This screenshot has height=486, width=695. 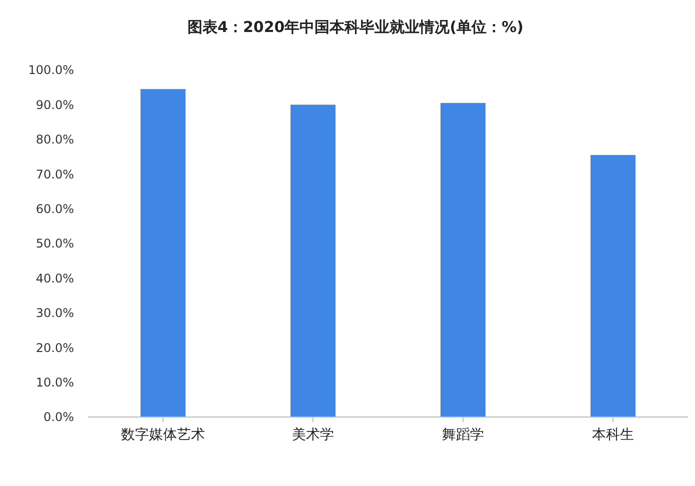 I want to click on y-tick-label: 80.0%, so click(x=55, y=139).